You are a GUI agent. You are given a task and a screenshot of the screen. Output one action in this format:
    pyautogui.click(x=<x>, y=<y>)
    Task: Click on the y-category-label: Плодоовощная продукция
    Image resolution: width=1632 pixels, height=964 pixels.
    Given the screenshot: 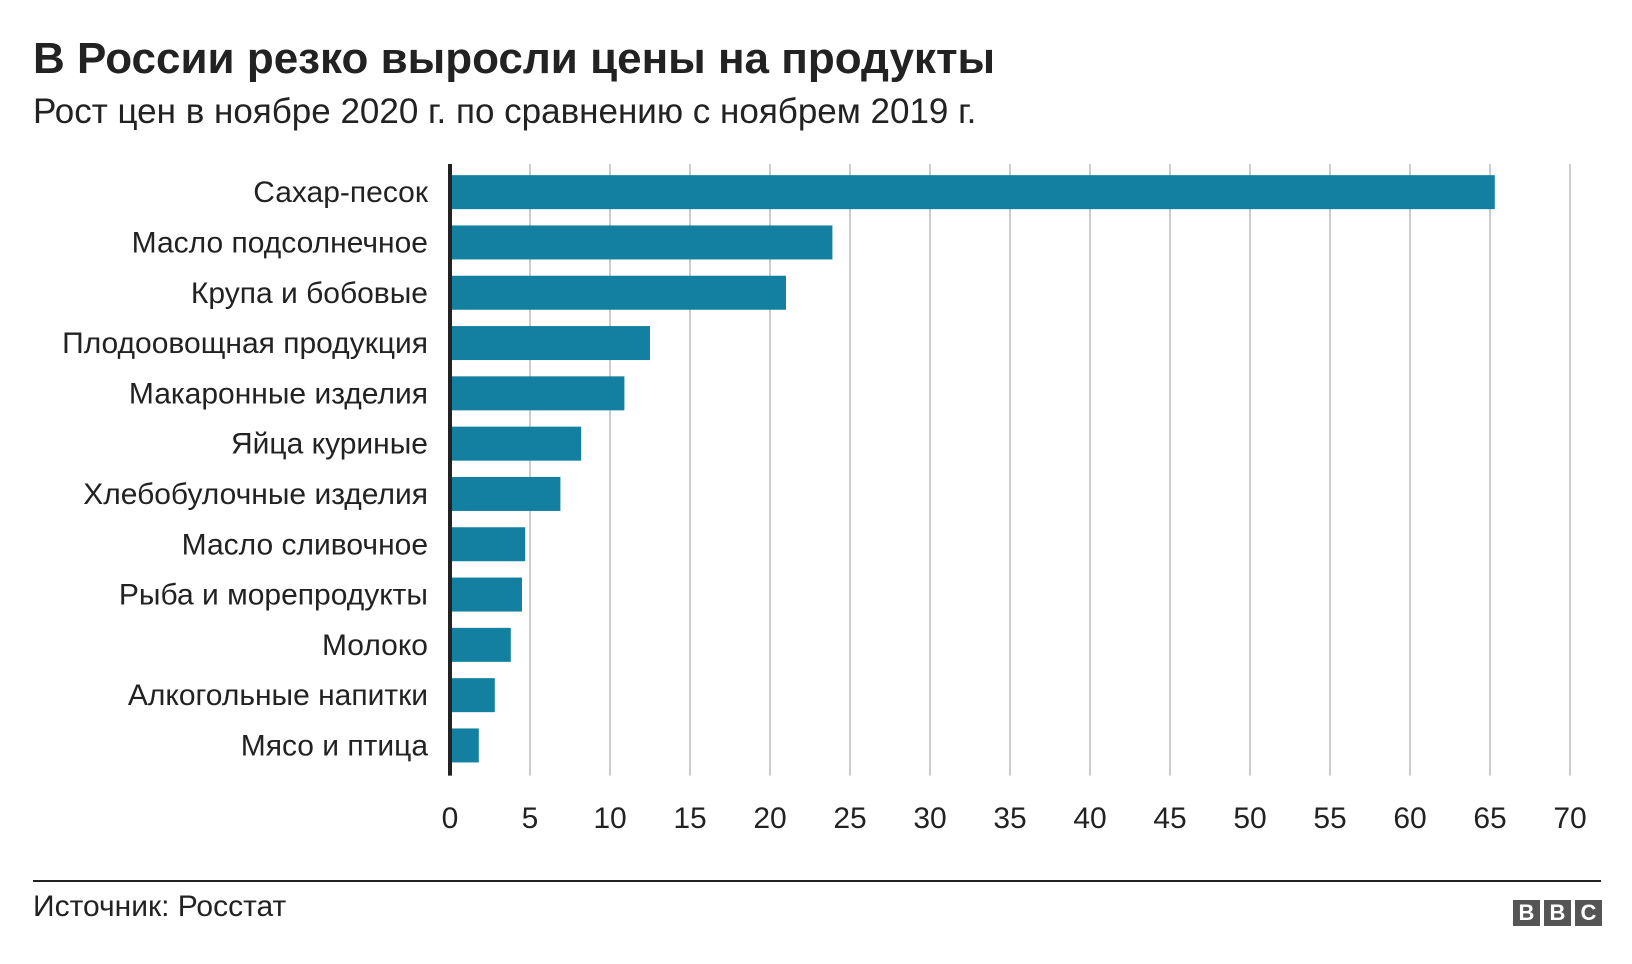 What is the action you would take?
    pyautogui.click(x=245, y=343)
    